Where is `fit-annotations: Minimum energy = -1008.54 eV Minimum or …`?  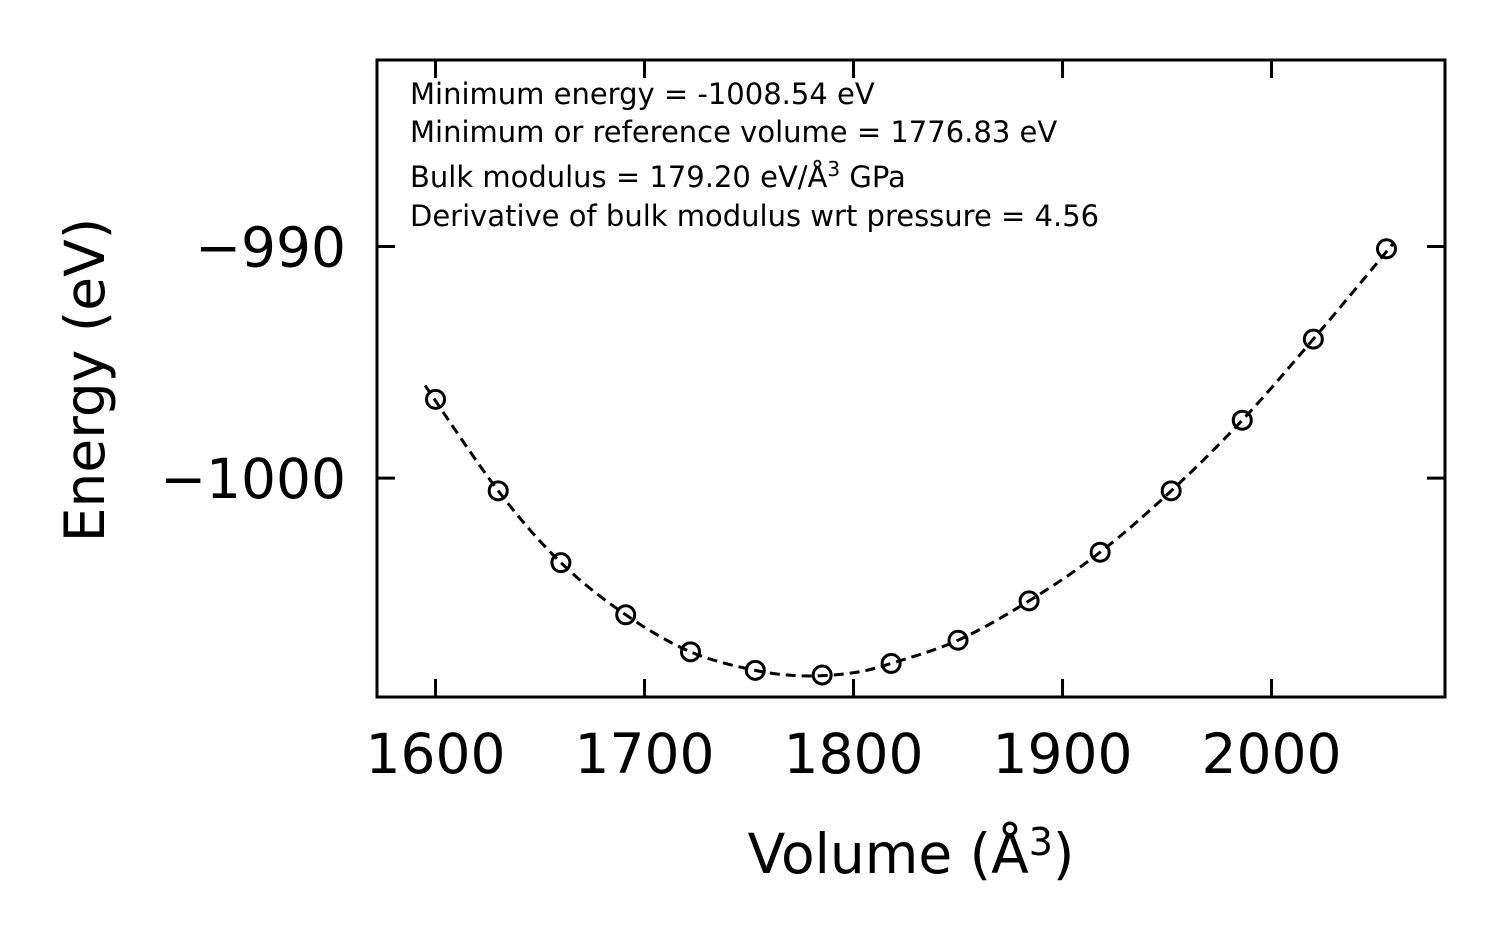 fit-annotations: Minimum energy = -1008.54 eV Minimum or … is located at coordinates (754, 155).